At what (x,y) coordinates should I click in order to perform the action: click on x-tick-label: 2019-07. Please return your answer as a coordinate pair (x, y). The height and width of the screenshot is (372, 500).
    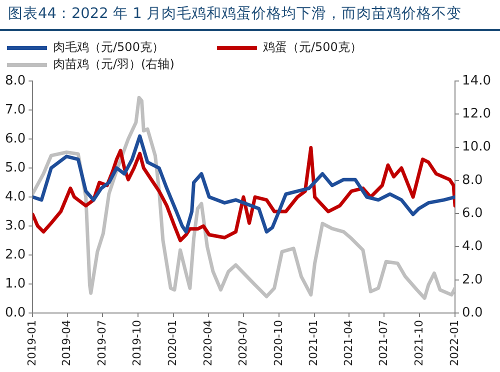
    Looking at the image, I should click on (101, 343).